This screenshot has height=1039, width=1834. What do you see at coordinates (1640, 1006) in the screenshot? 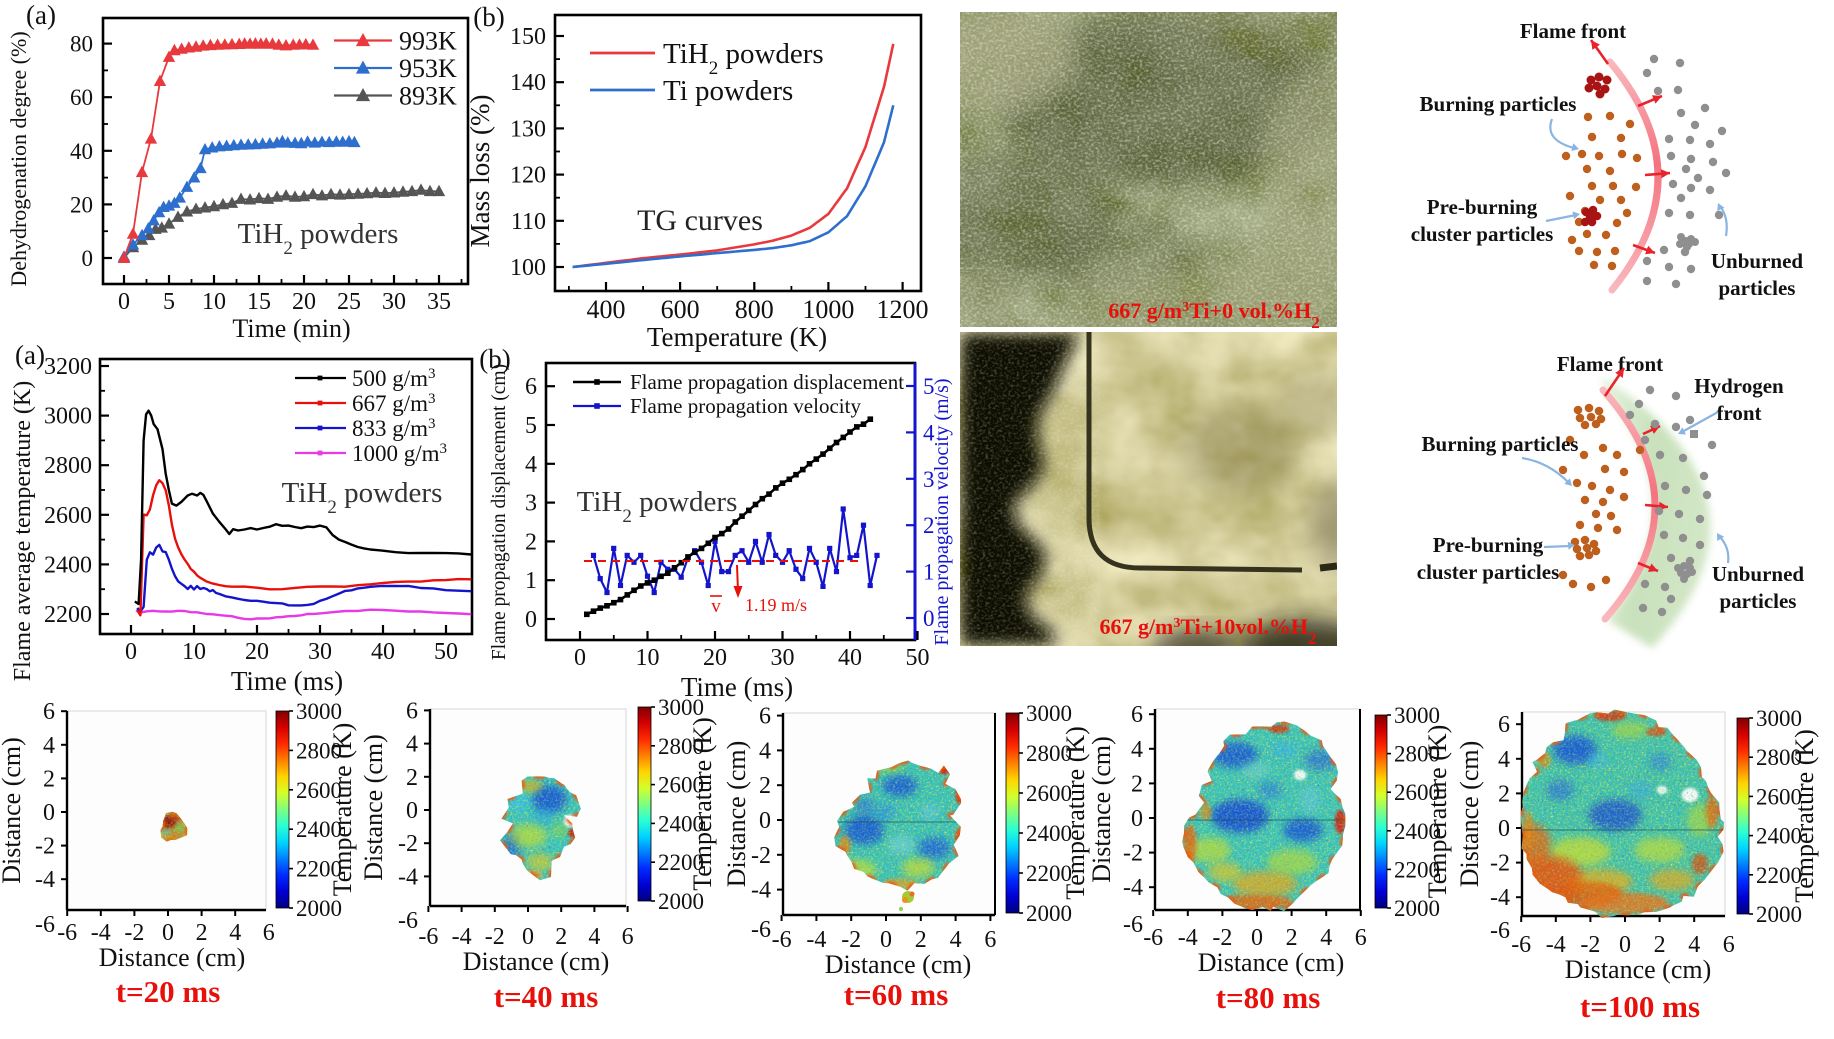
I see `svg-text: t=100 ms` at bounding box center [1640, 1006].